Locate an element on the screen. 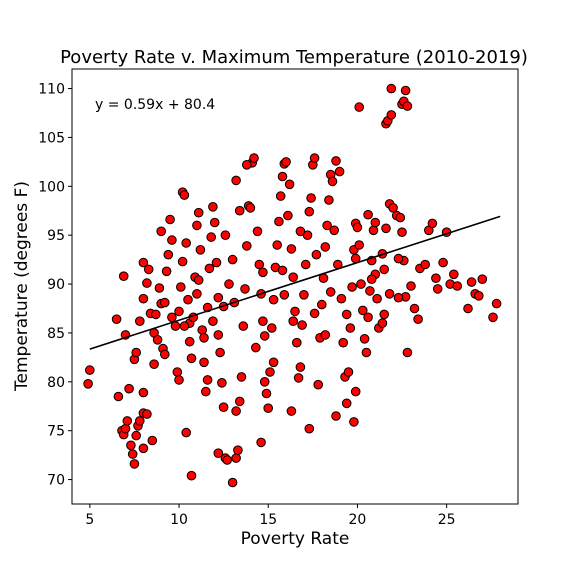 Image resolution: width=576 pixels, height=576 pixels. y-axis-ticks: 70 75 80 85 90 95 100 105 110 is located at coordinates (55, 285).